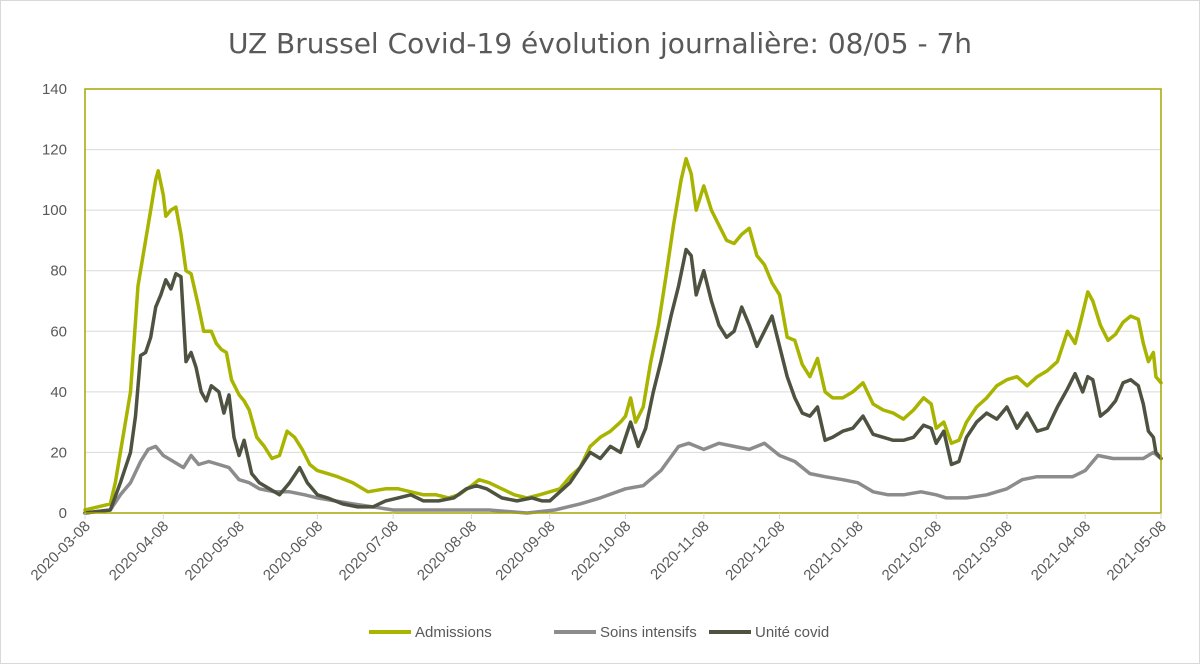 This screenshot has width=1200, height=664. What do you see at coordinates (369, 551) in the screenshot?
I see `x-tick-label: 2020-07-08` at bounding box center [369, 551].